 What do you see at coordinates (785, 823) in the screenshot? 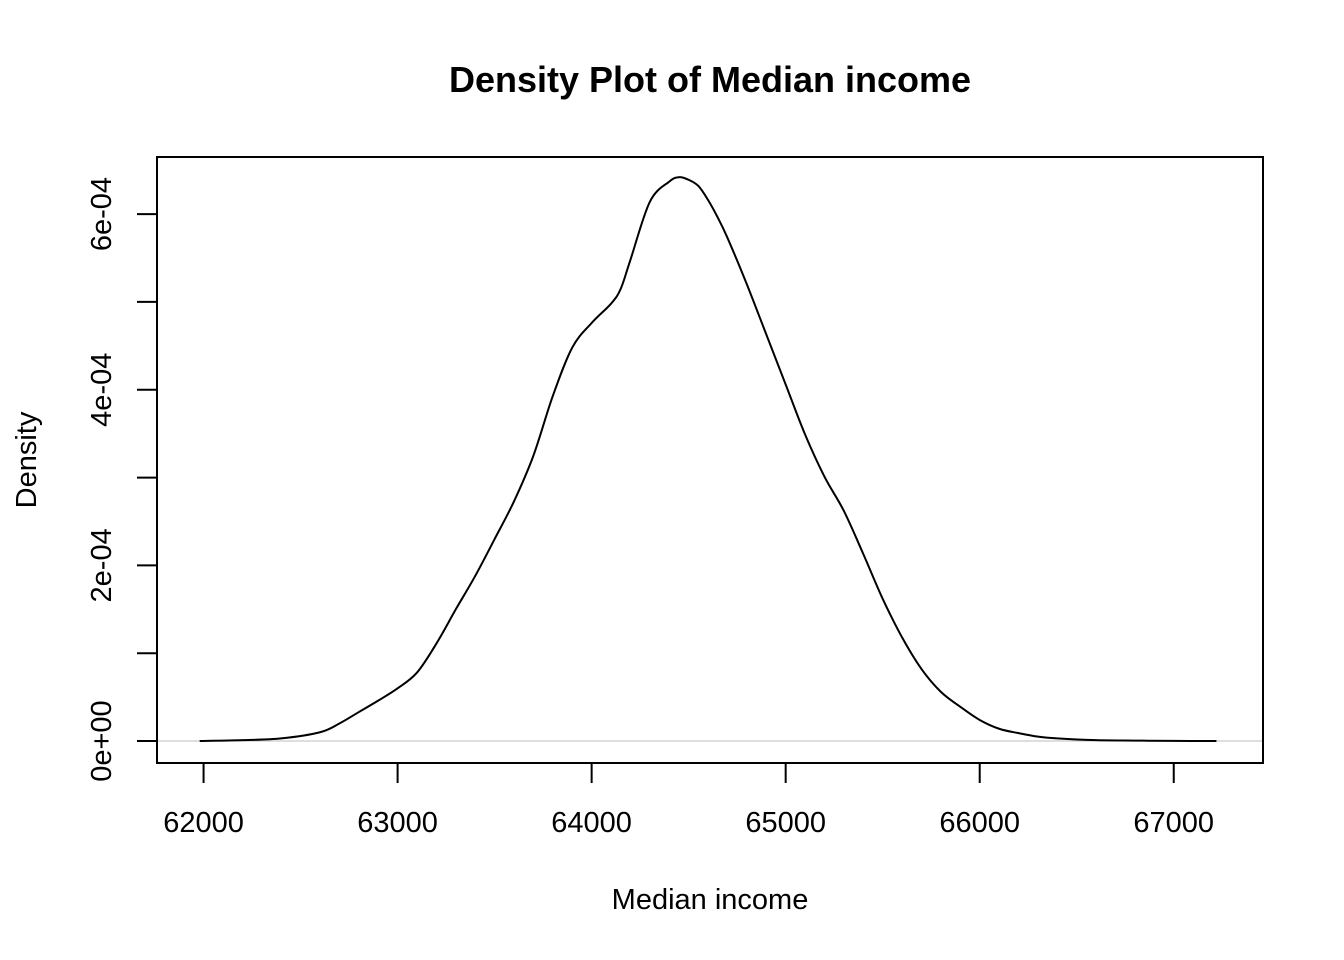
I see `x-tick-label: 65000` at bounding box center [785, 823].